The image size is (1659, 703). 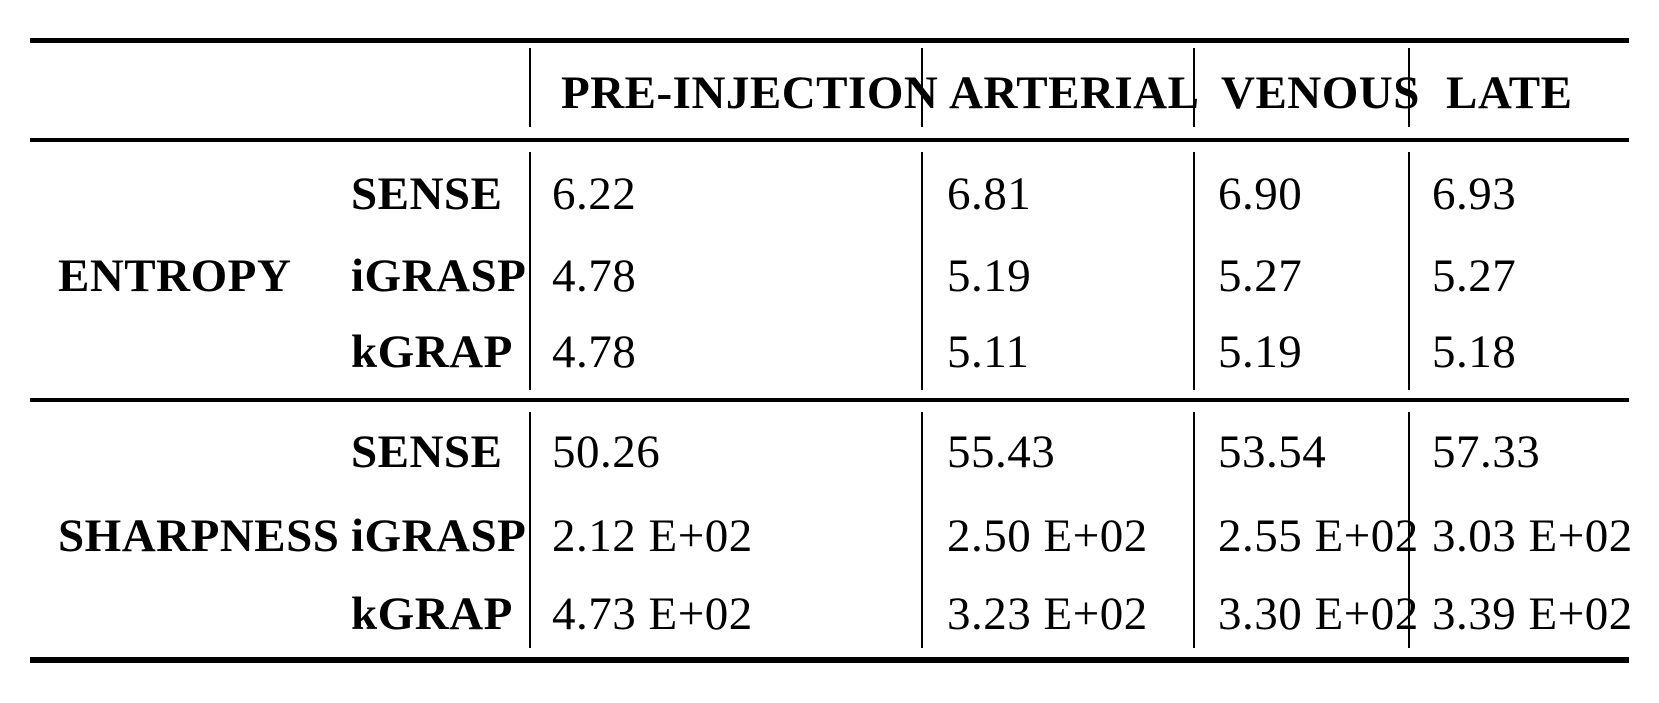 What do you see at coordinates (750, 93) in the screenshot?
I see `column-header-pre-injection: PRE-INJECTION` at bounding box center [750, 93].